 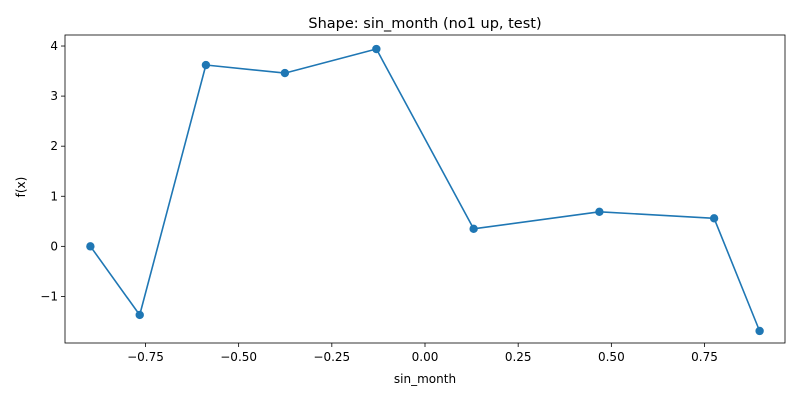 What do you see at coordinates (21, 187) in the screenshot?
I see `y-axis-label: f(x)` at bounding box center [21, 187].